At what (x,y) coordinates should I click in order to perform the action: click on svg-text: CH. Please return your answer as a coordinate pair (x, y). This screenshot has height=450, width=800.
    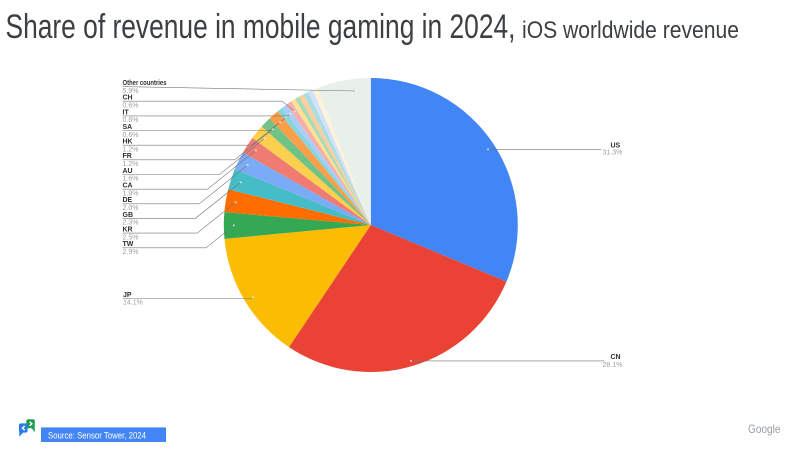
    Looking at the image, I should click on (128, 98).